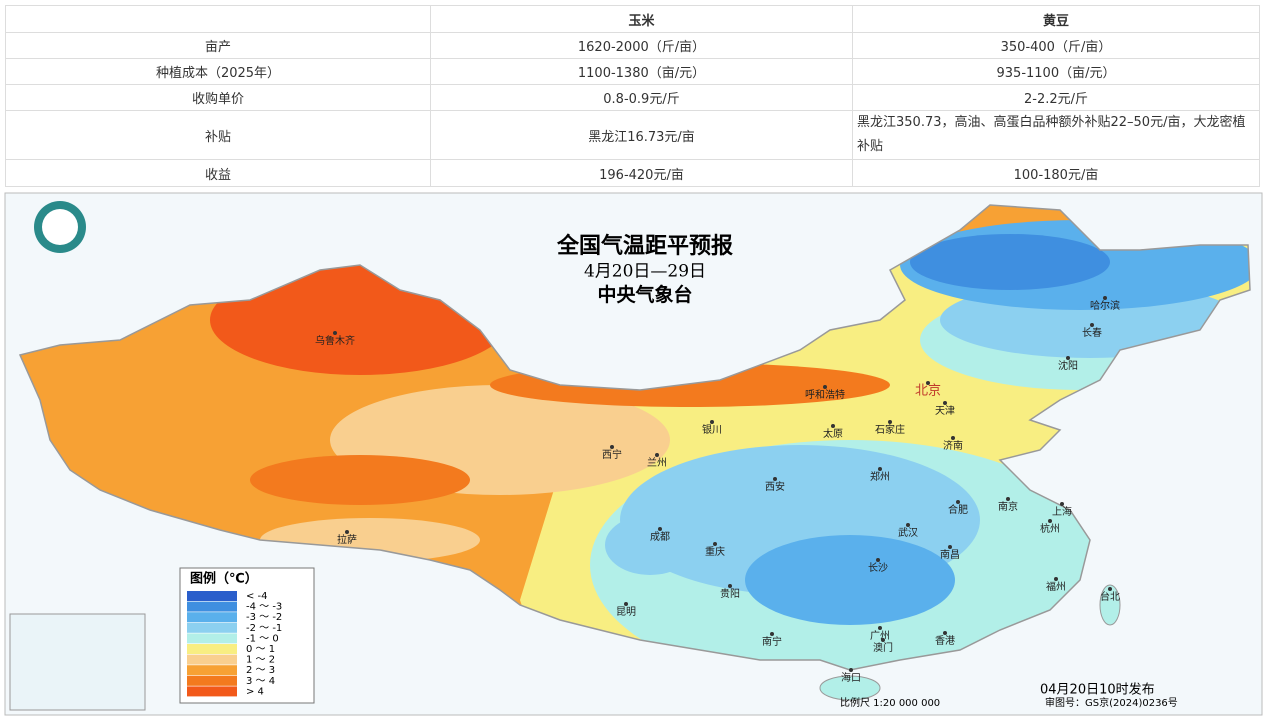 The height and width of the screenshot is (720, 1280). Describe the element at coordinates (878, 568) in the screenshot. I see `city-label: 长沙` at that location.